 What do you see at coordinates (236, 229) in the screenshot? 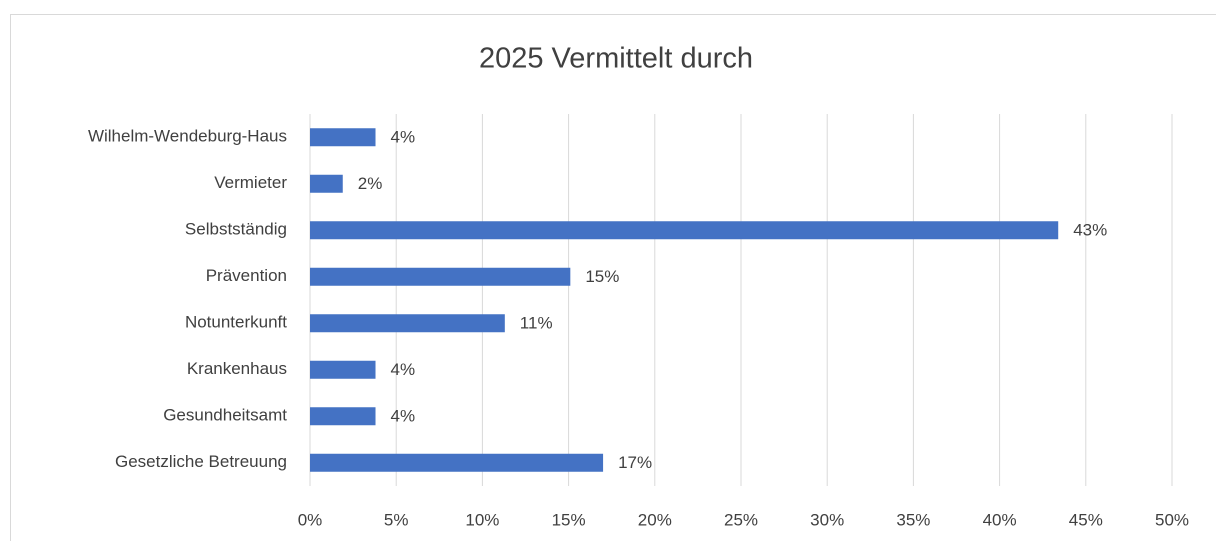
I see `y-tick-label: Selbstständig` at bounding box center [236, 229].